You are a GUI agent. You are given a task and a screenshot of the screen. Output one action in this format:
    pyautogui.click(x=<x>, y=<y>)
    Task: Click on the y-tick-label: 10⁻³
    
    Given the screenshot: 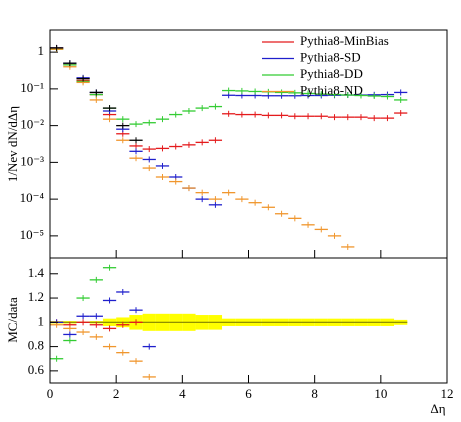 What is the action you would take?
    pyautogui.click(x=32, y=160)
    